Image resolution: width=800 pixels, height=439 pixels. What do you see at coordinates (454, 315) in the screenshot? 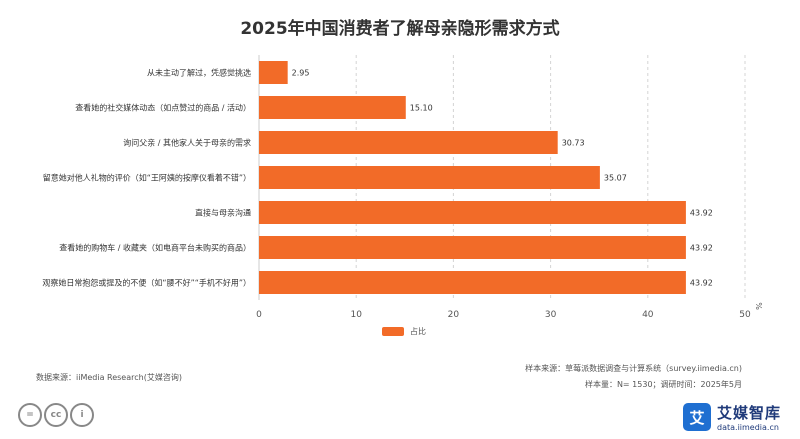
I see `x-tick-label: 20` at bounding box center [454, 315].